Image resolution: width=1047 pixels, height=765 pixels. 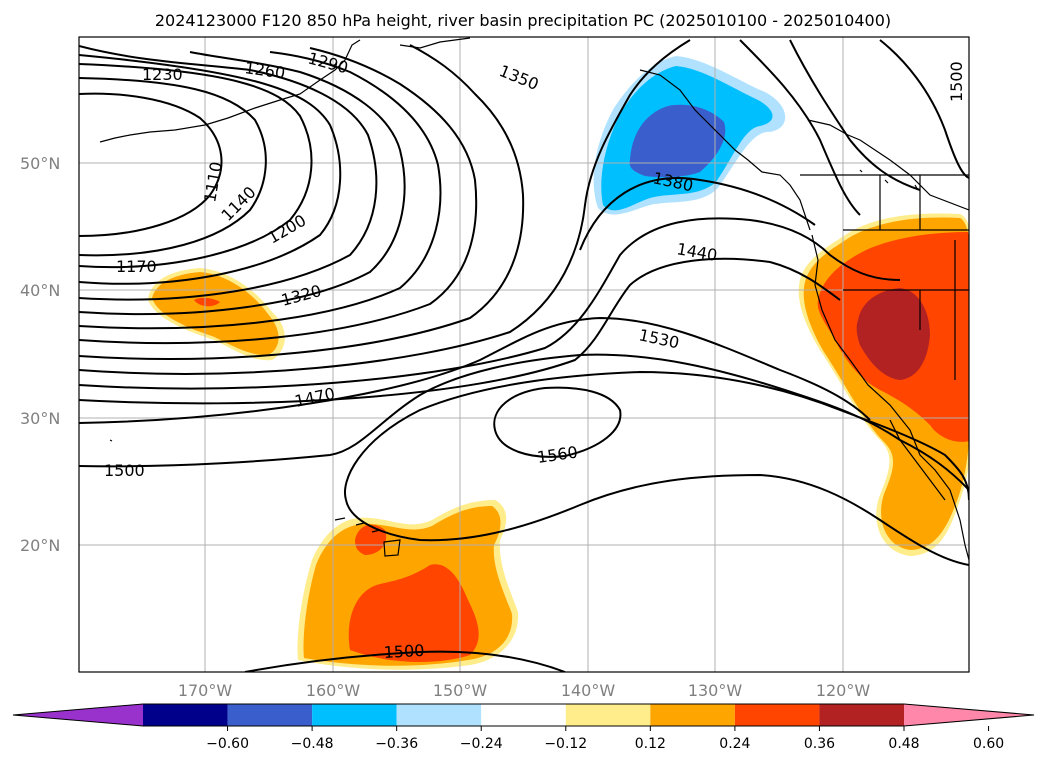 I want to click on latitude-labels: 50°N 40°N 30°N 20°N, so click(x=40, y=354).